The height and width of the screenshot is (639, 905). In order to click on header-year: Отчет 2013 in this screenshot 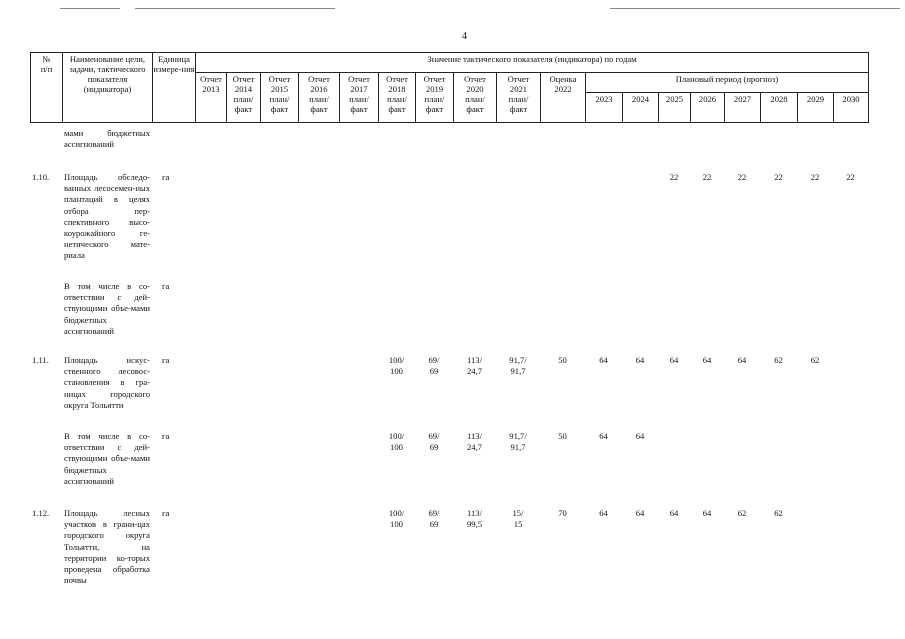, I will do `click(211, 97)`.